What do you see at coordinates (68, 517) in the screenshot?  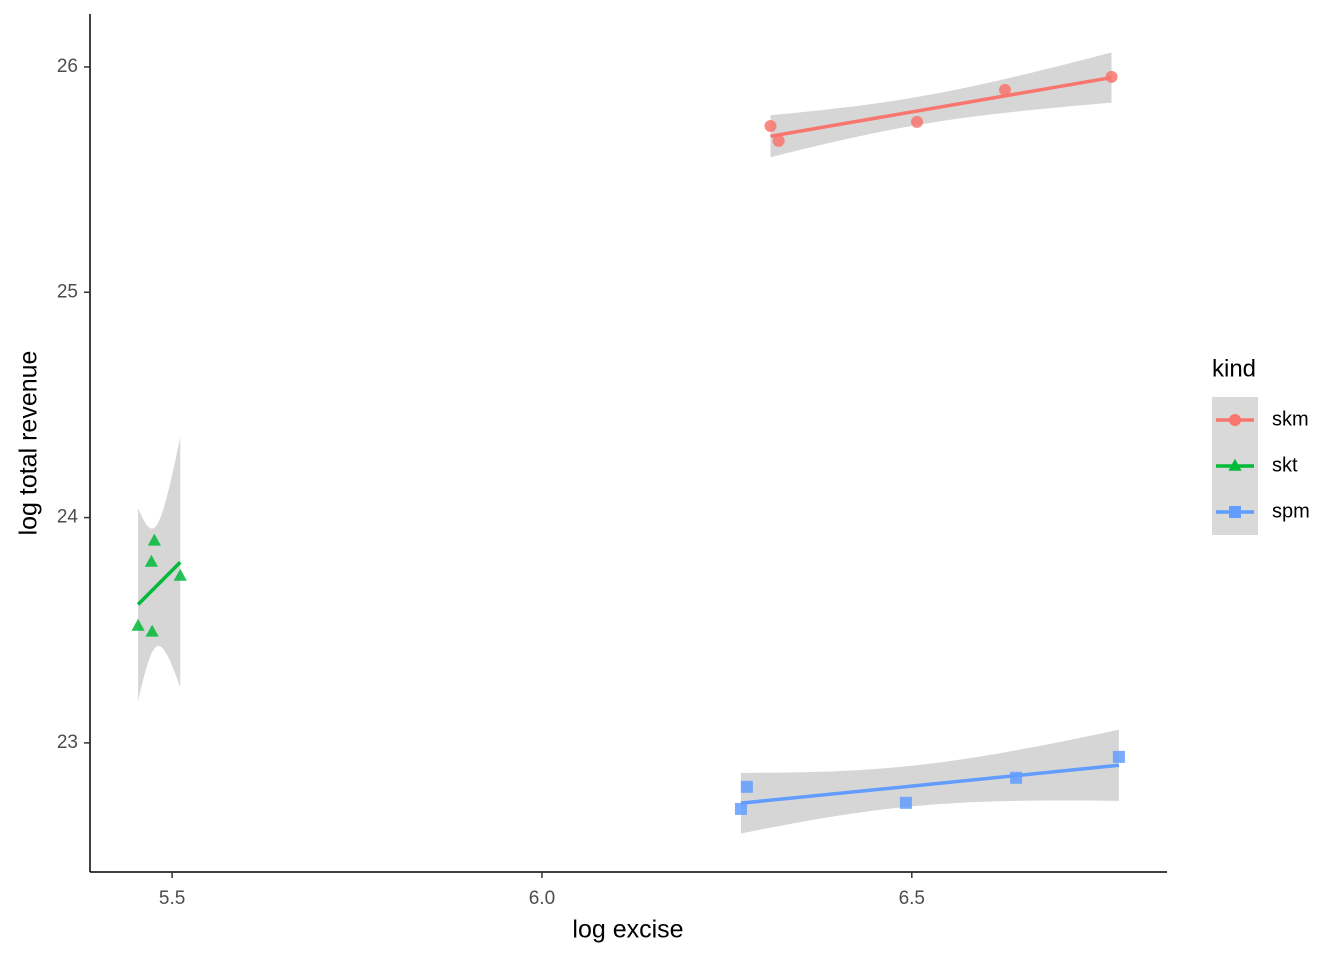 I see `y-tick-label: 24` at bounding box center [68, 517].